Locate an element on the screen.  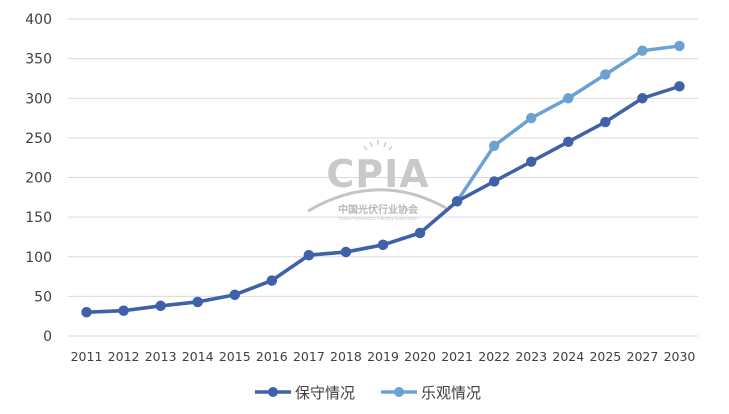
legend: 保守情况 乐观情况 is located at coordinates (368, 393).